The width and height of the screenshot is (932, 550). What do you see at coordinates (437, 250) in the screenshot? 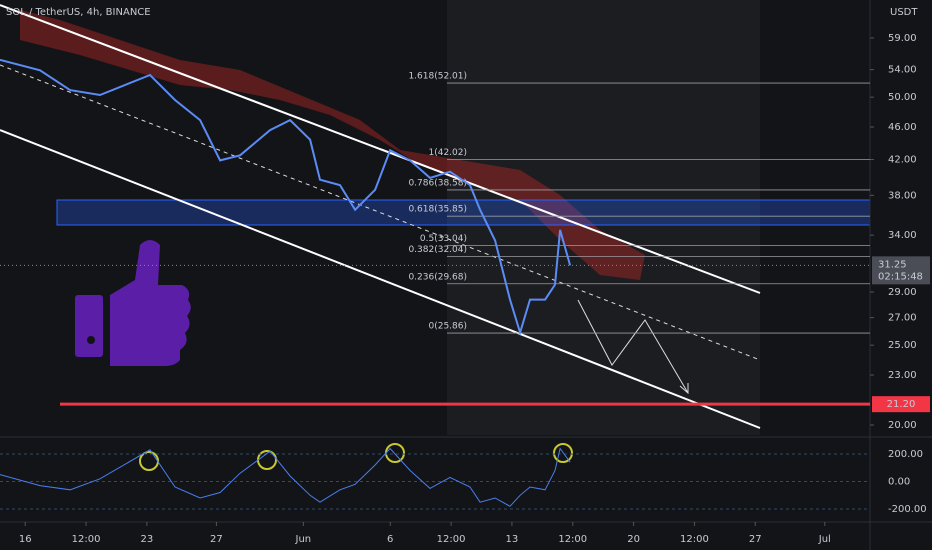
I see `fib-label: 0.382(32.04)` at bounding box center [437, 250].